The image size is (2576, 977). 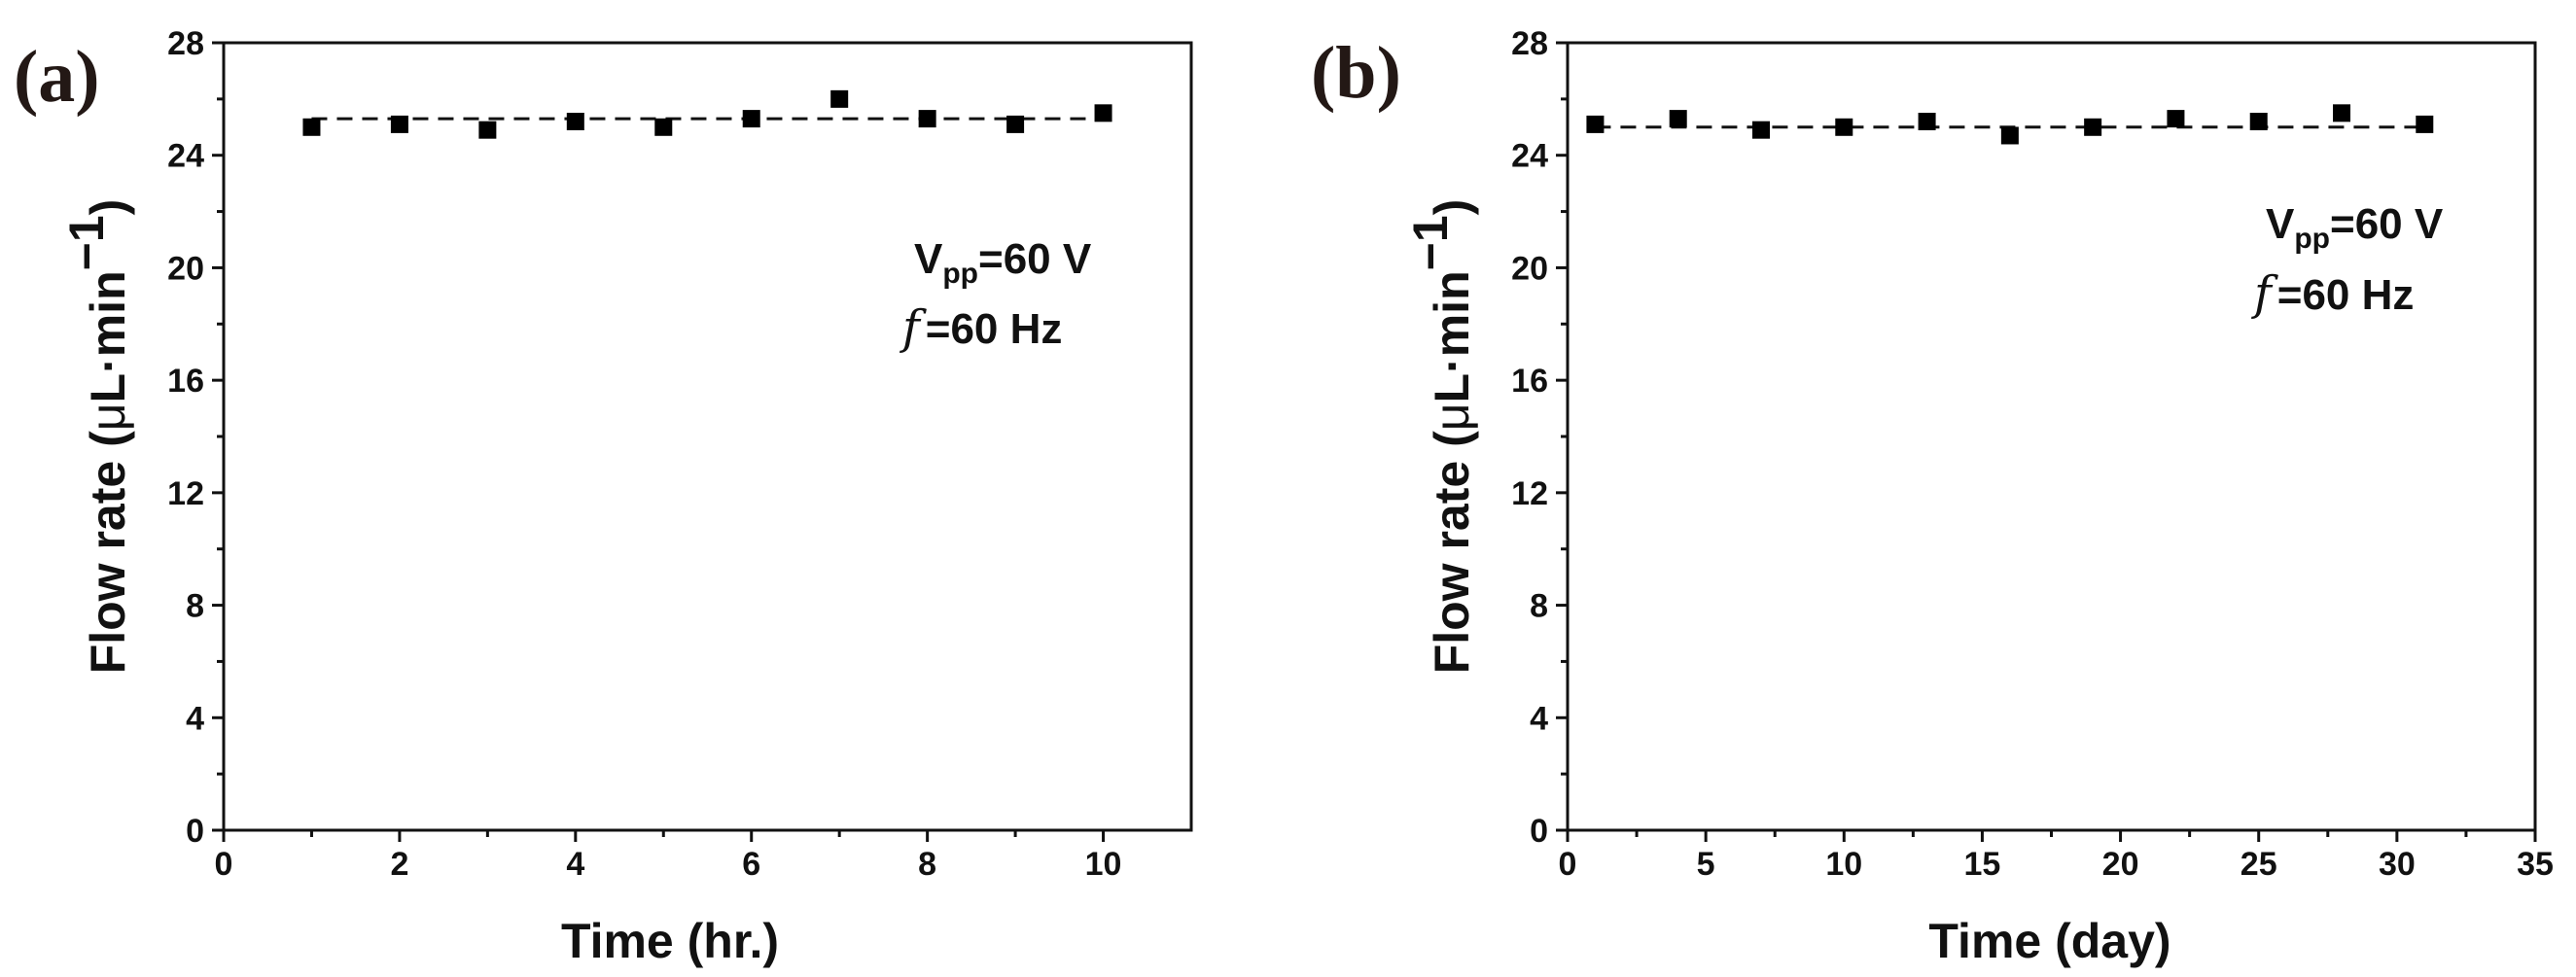 What do you see at coordinates (185, 382) in the screenshot?
I see `panel-a-y-tick-label: 16` at bounding box center [185, 382].